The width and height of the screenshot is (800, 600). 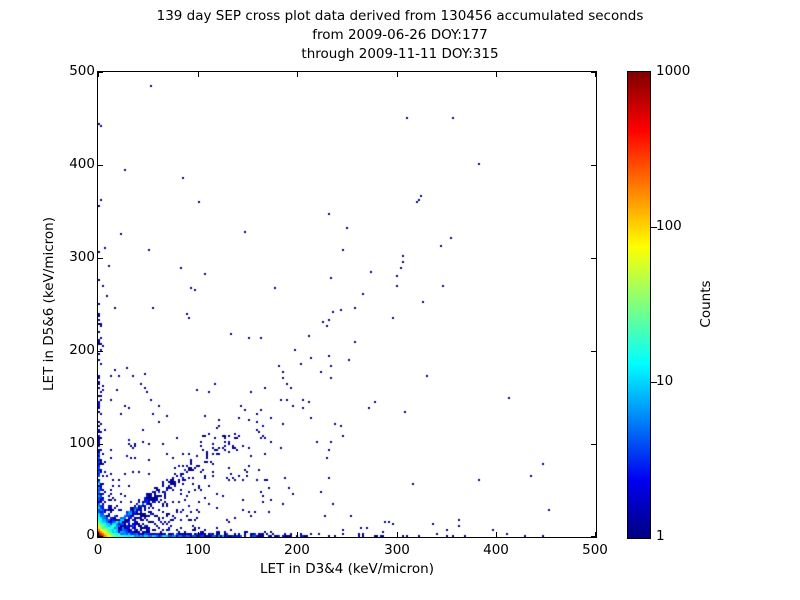 What do you see at coordinates (82, 257) in the screenshot?
I see `y-tick-label: 300` at bounding box center [82, 257].